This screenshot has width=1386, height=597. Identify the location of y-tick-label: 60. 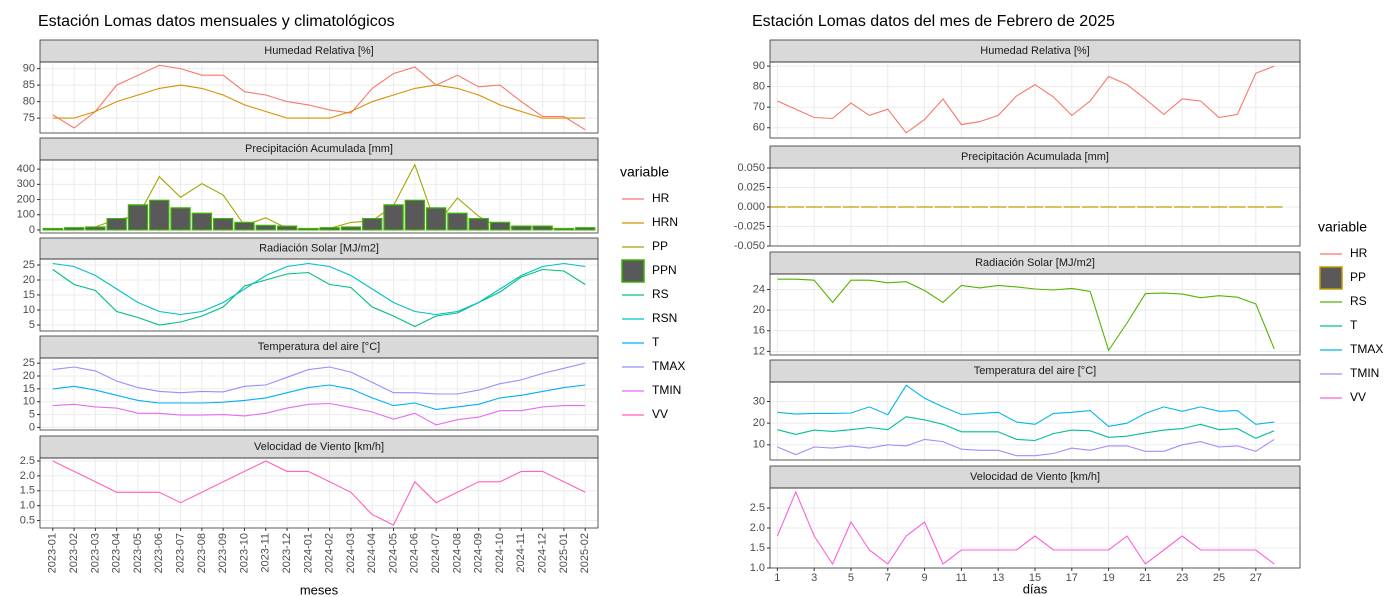
(759, 128).